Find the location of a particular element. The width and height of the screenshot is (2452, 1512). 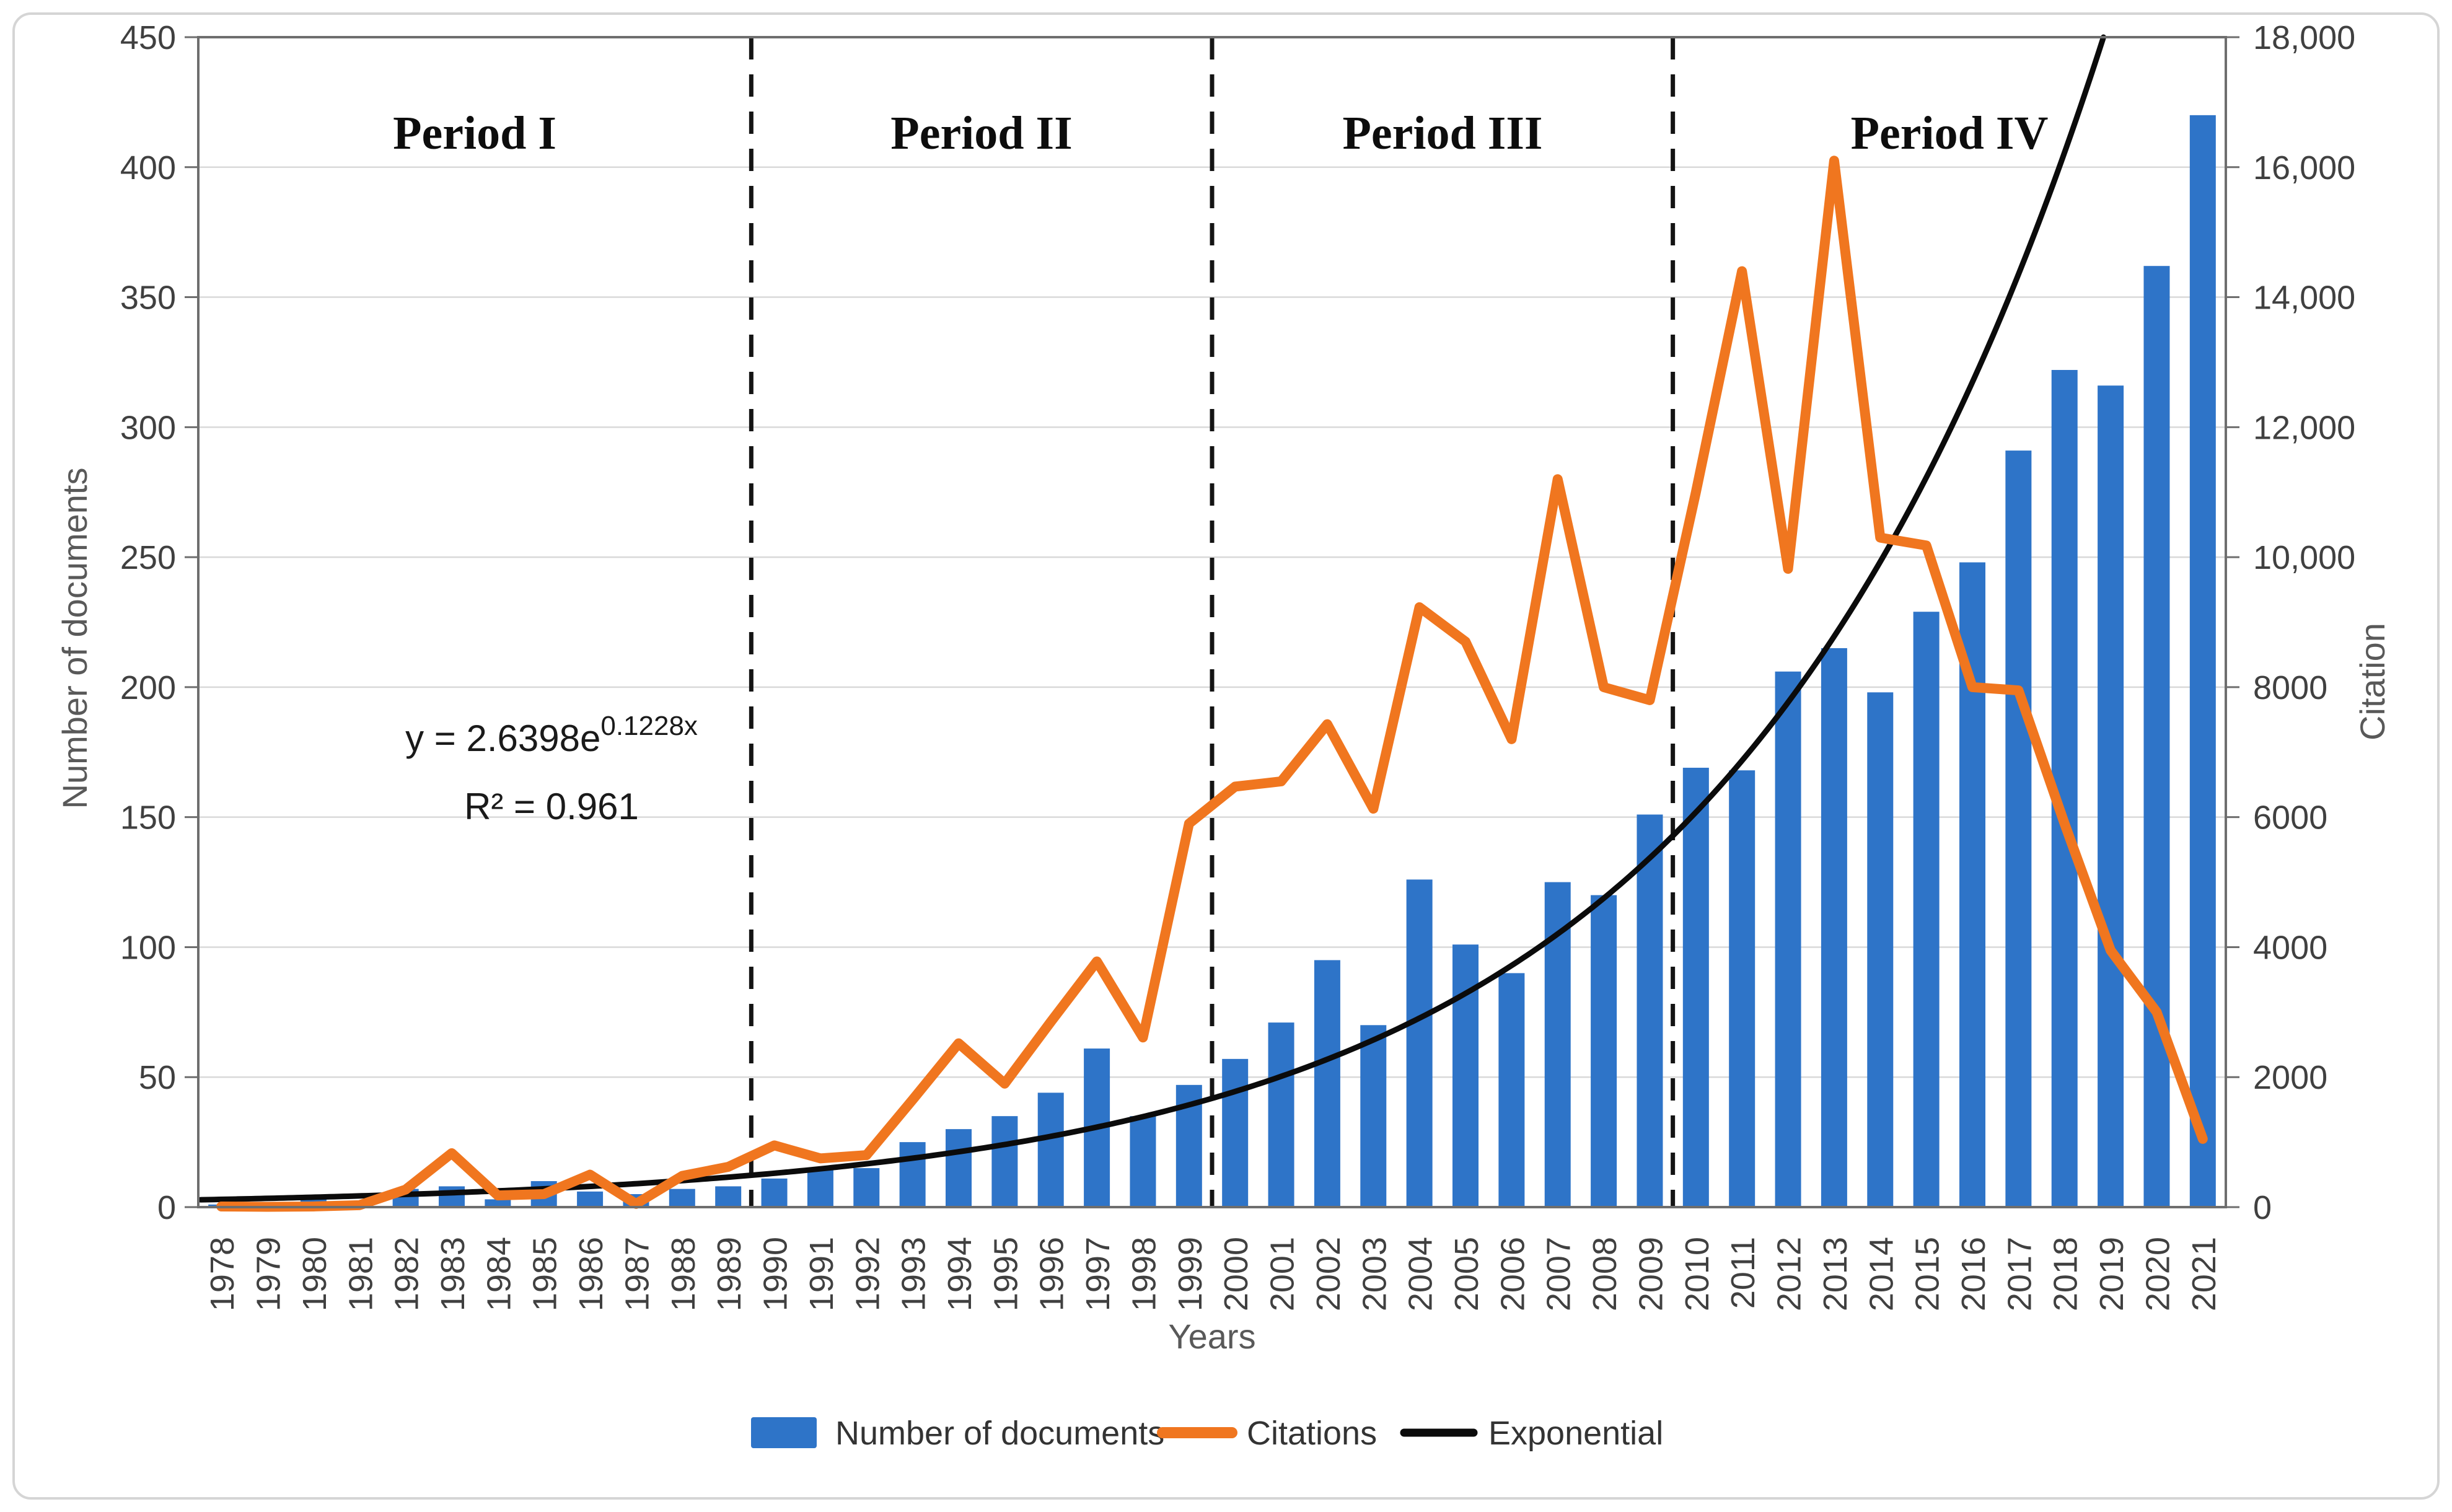

trendline-equation: y = 2.6398e0.1228x R² = 0.961 is located at coordinates (551, 769).